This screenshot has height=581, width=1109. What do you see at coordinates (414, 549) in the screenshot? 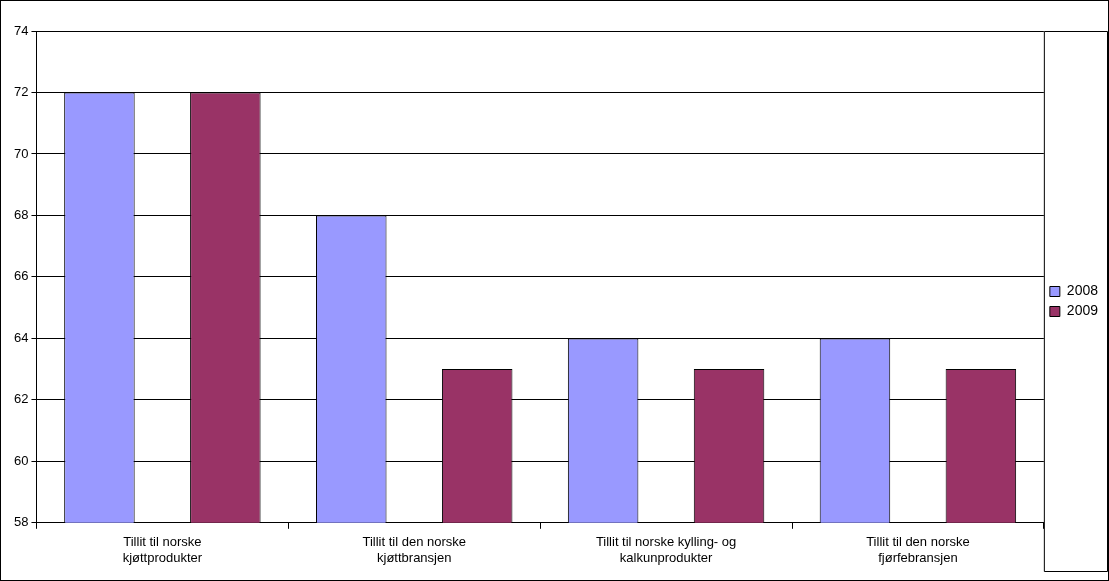
I see `x-tick-label: Tillit til den norske kjøttbransjen` at bounding box center [414, 549].